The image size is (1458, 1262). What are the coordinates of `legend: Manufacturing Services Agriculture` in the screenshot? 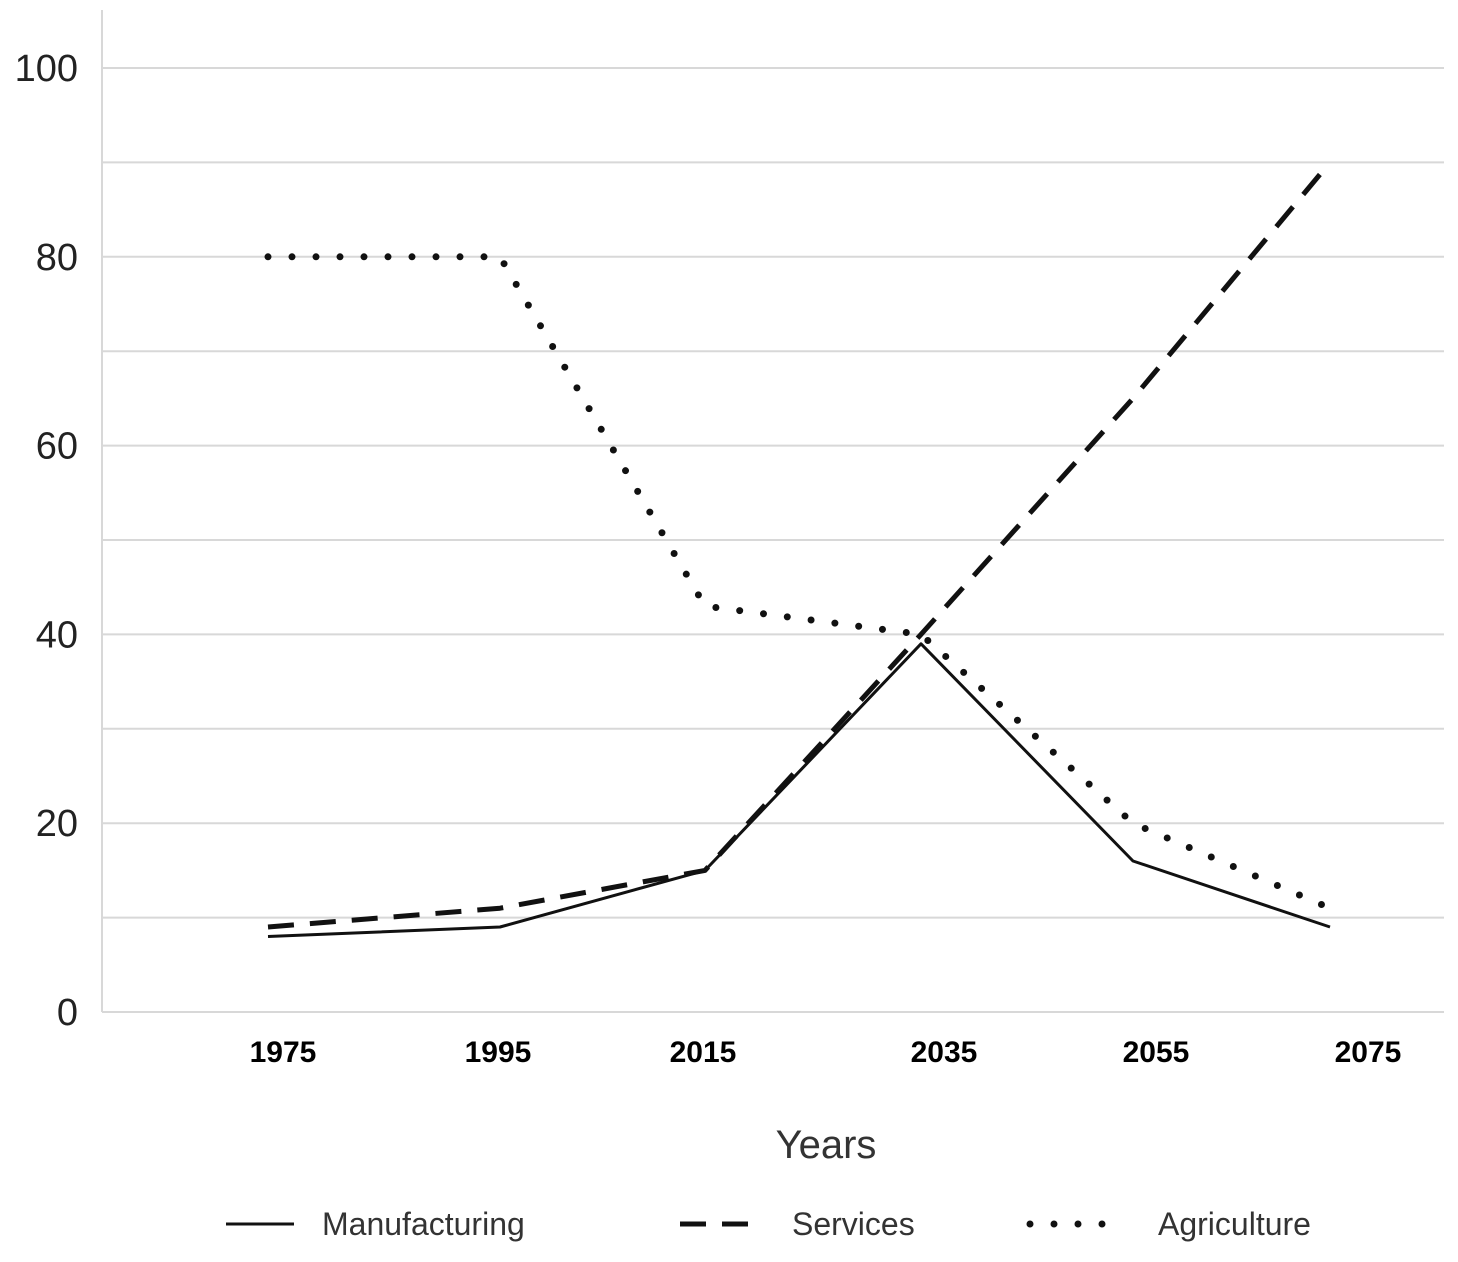 It's located at (768, 1224).